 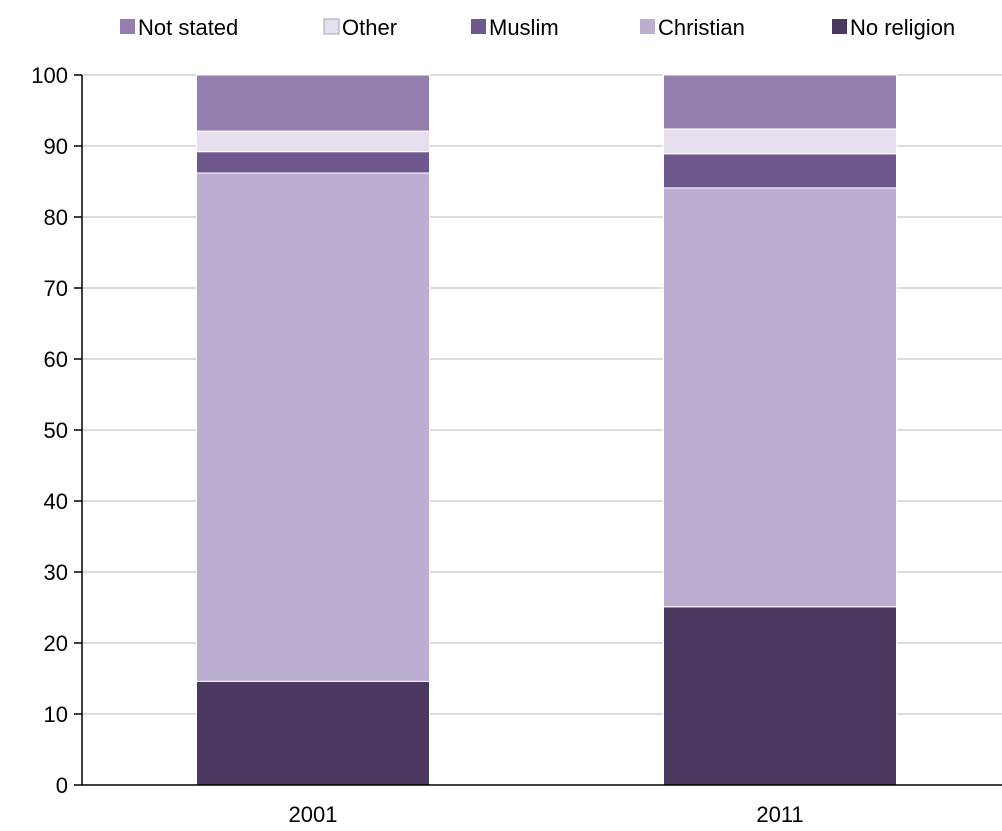 I want to click on bar-segment-not-stated-2011, so click(x=780, y=102).